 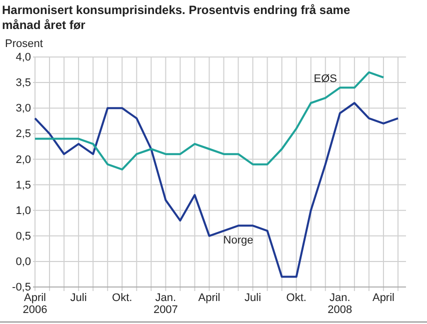 I want to click on y-tick-label: 2,0, so click(x=23, y=160).